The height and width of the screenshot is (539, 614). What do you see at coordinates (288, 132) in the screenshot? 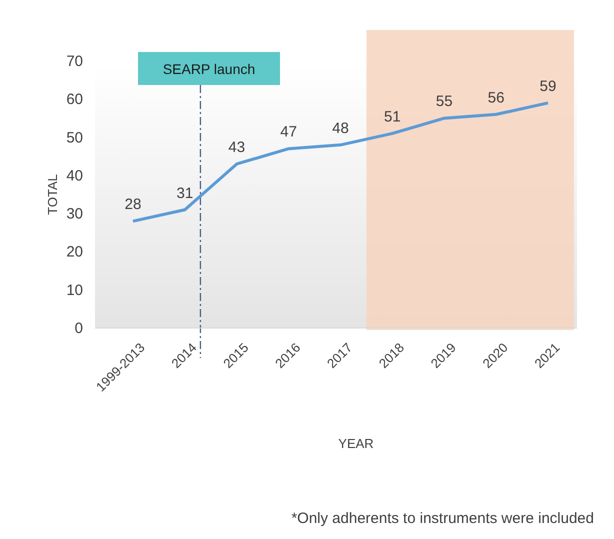
I see `data-label: 47` at bounding box center [288, 132].